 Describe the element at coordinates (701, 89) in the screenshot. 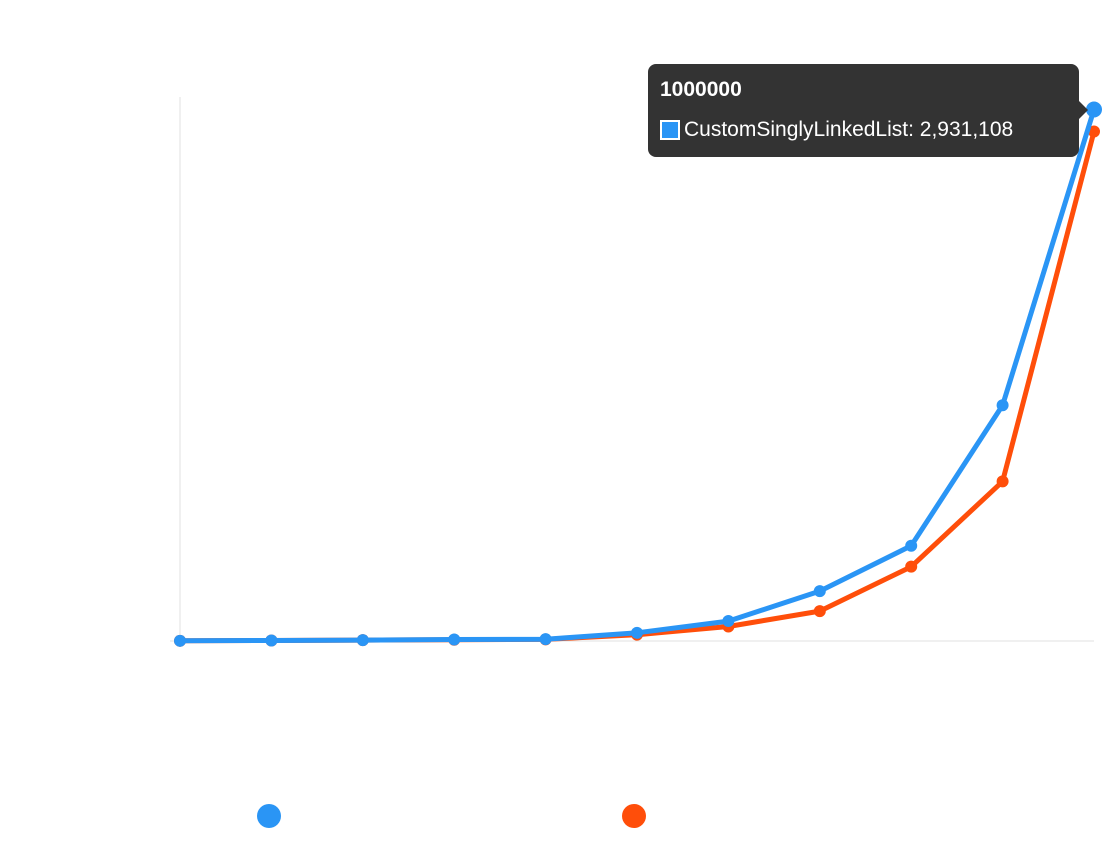

I see `tooltip-title: 1000000` at that location.